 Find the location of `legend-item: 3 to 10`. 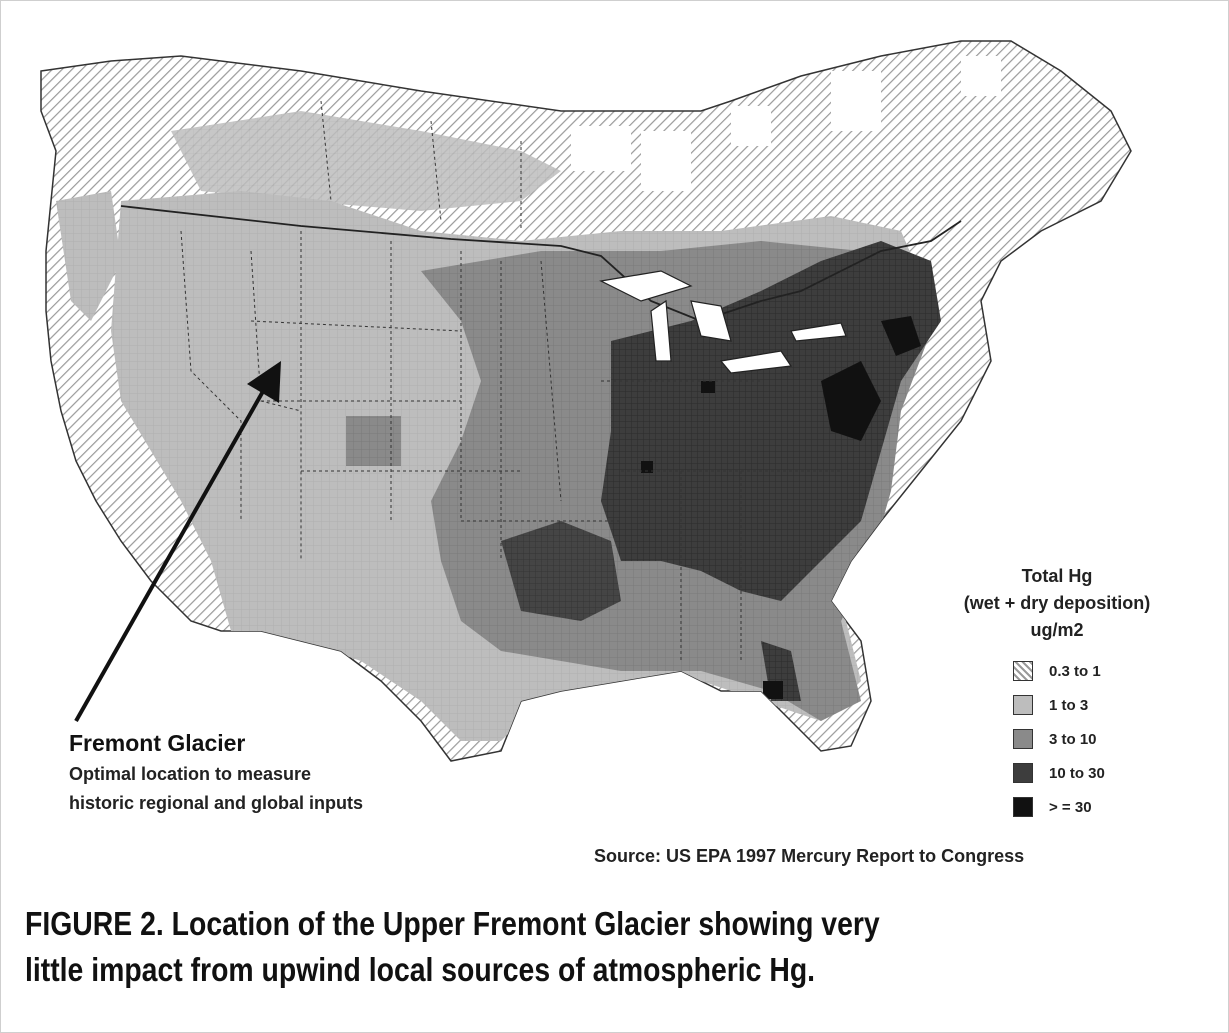

legend-item: 3 to 10 is located at coordinates (1098, 739).